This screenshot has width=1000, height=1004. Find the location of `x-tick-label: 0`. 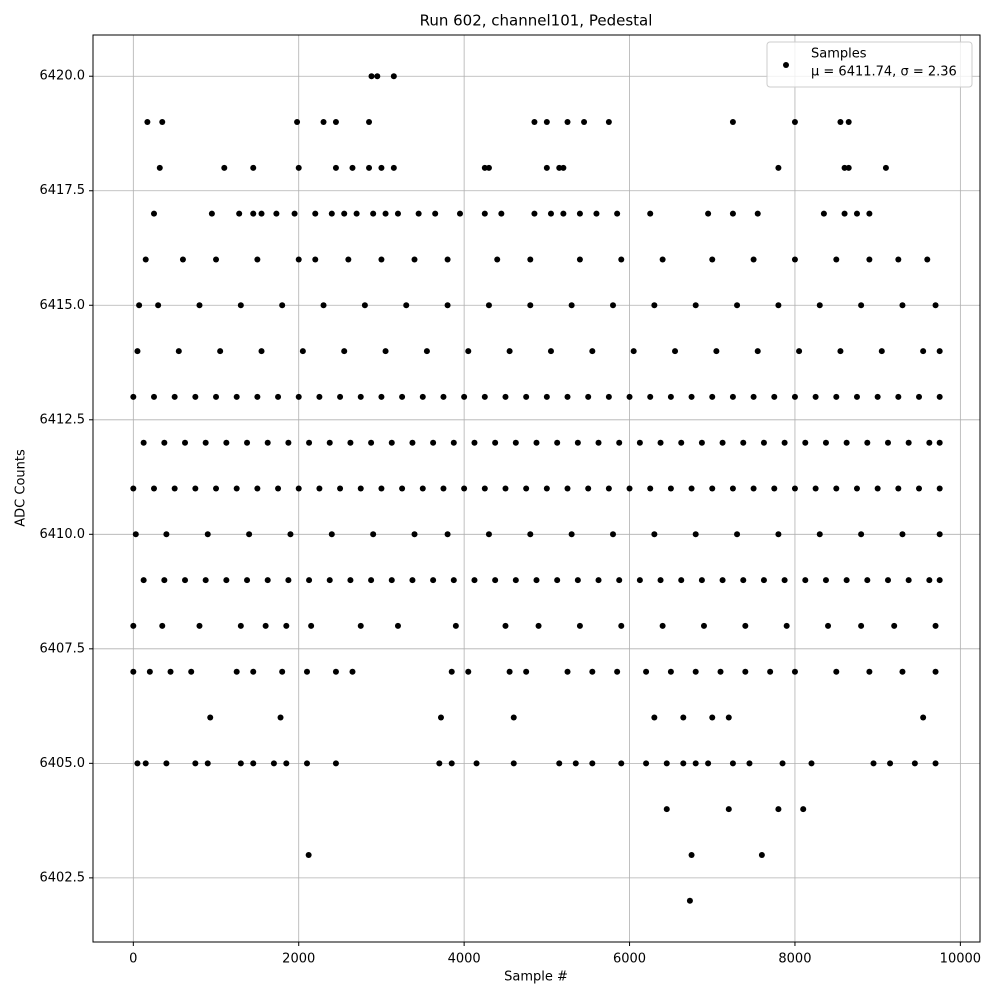

x-tick-label: 0 is located at coordinates (133, 959).